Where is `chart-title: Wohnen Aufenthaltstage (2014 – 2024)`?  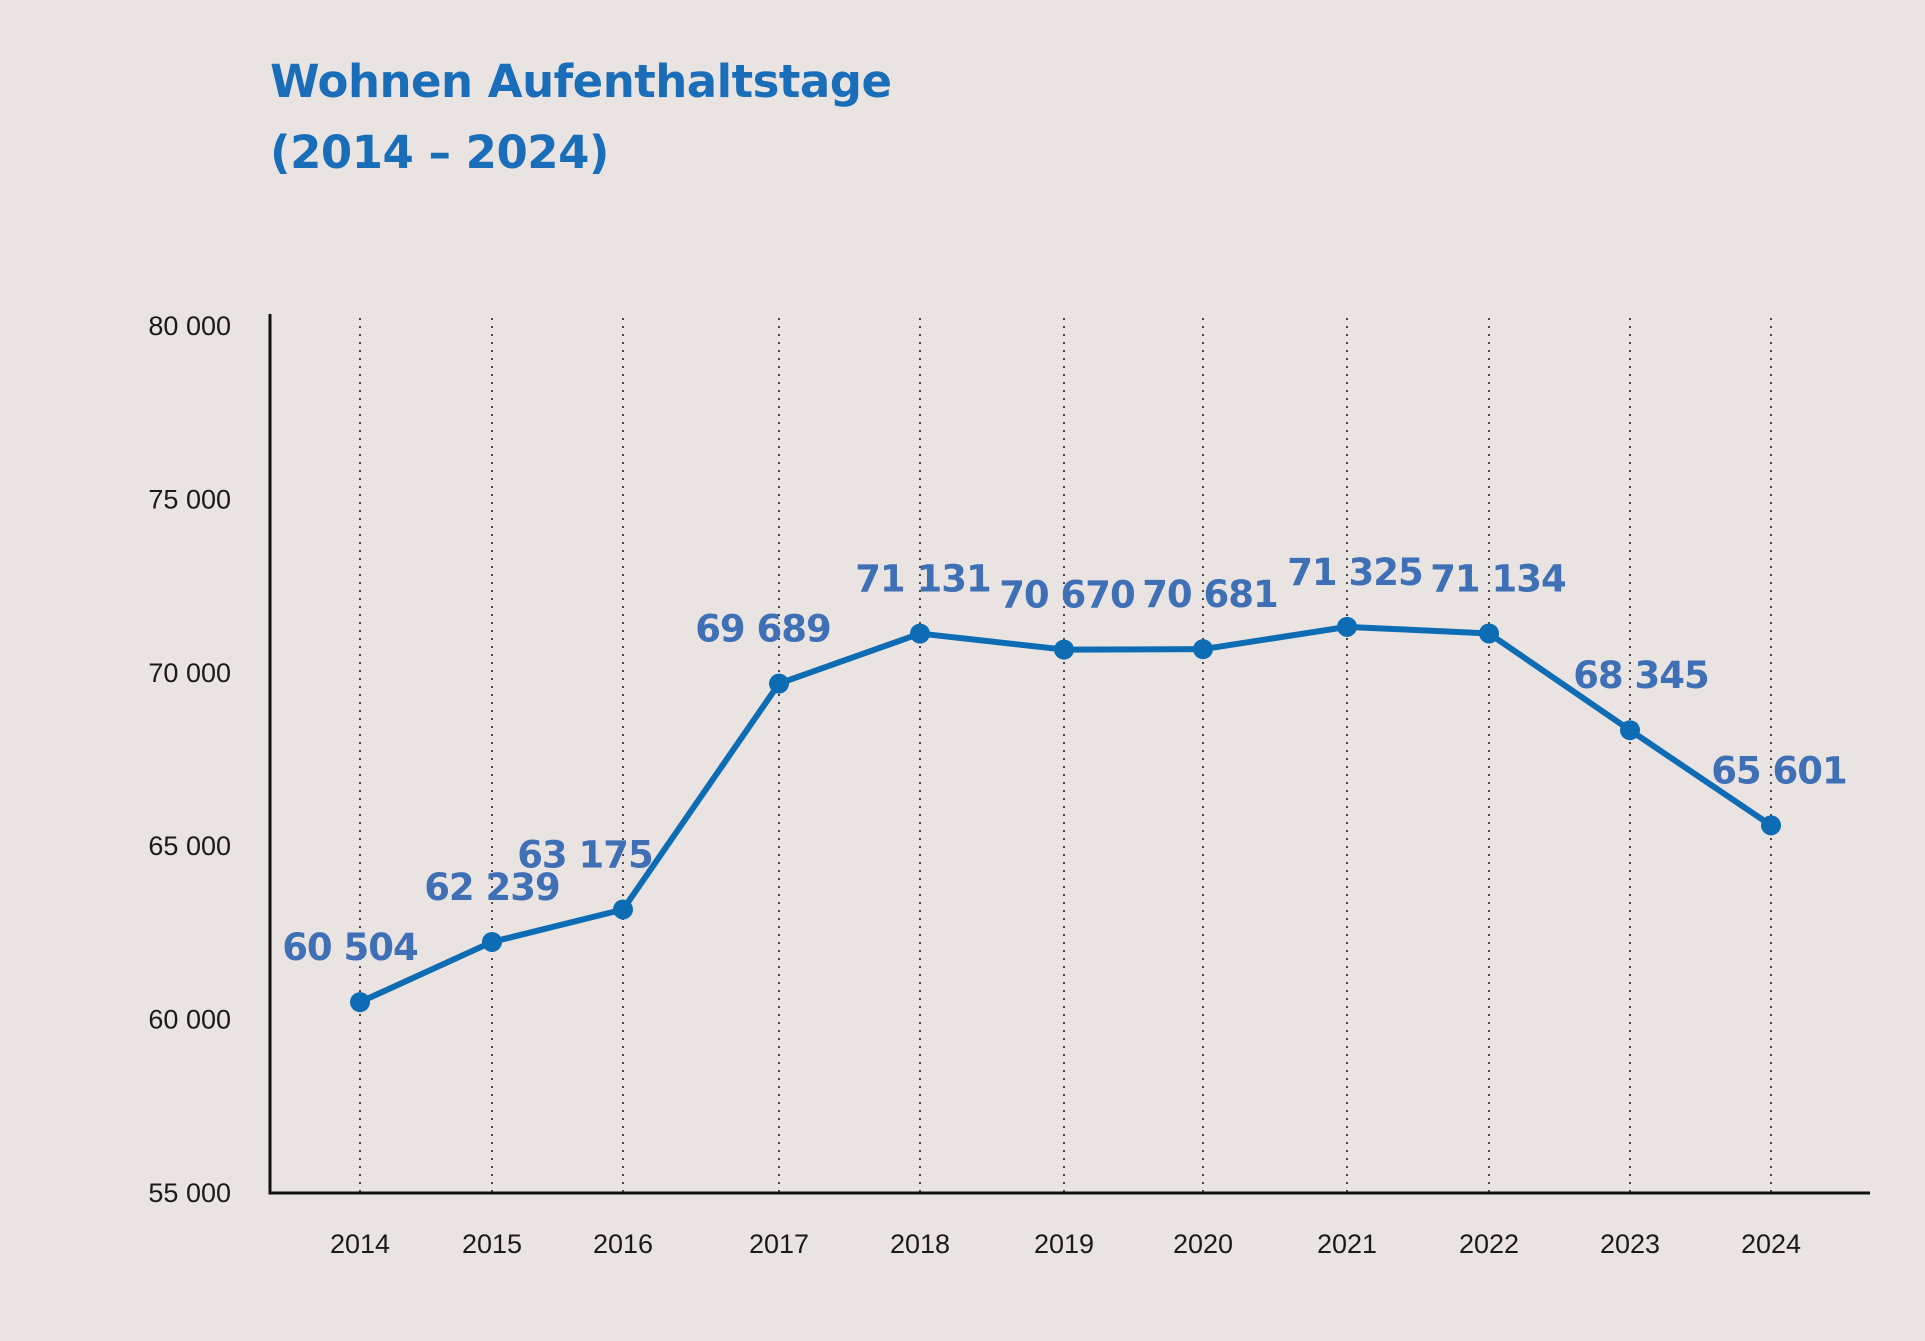 chart-title: Wohnen Aufenthaltstage (2014 – 2024) is located at coordinates (581, 117).